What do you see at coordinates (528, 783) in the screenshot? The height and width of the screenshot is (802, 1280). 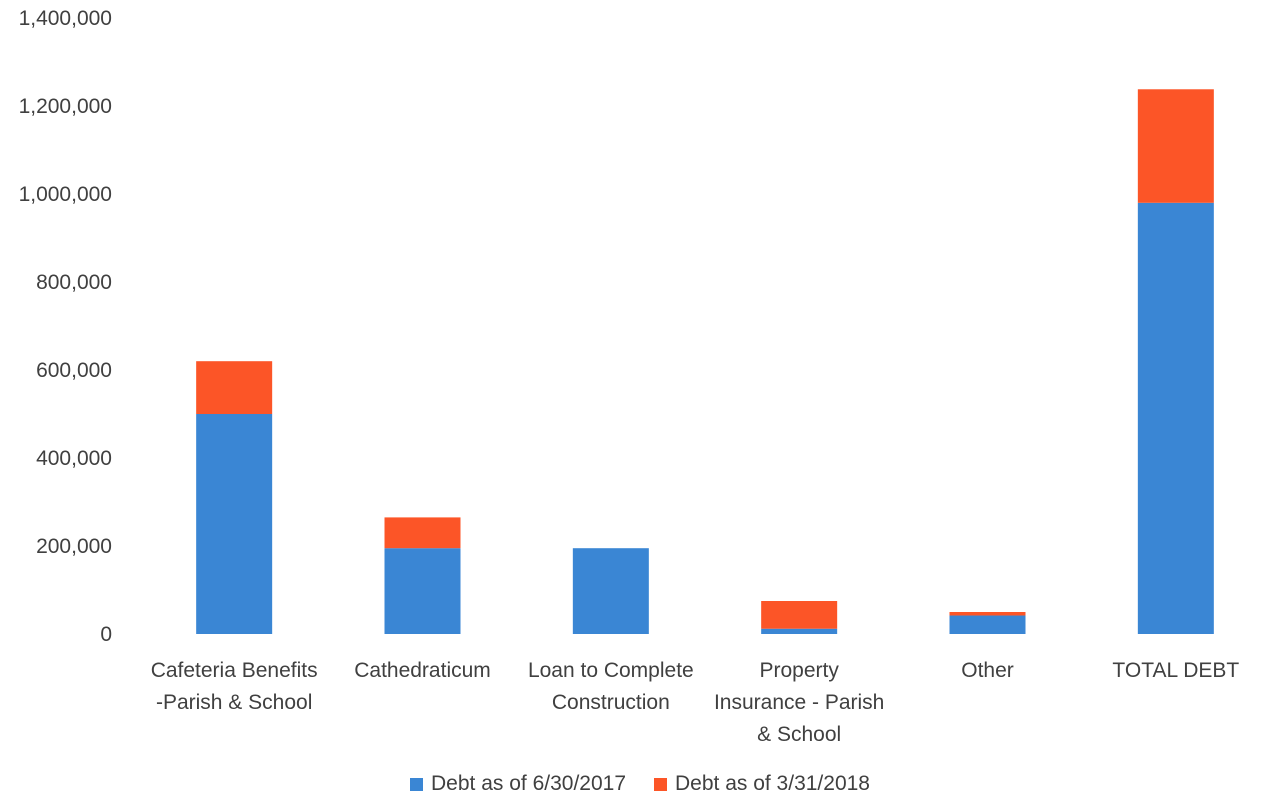 I see `legend-label-series-1: Debt as of 6/30/2017` at bounding box center [528, 783].